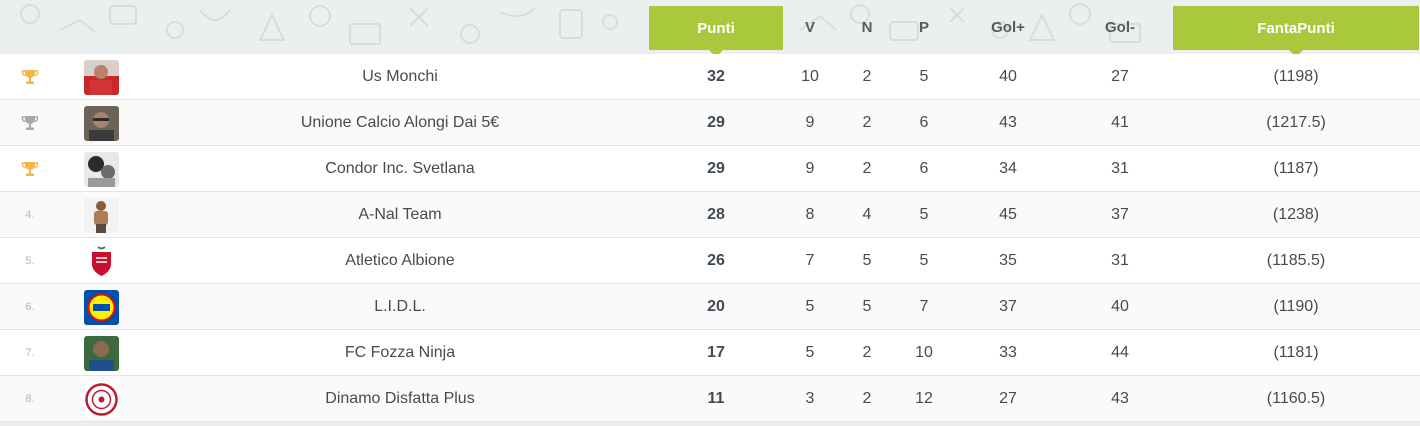  Describe the element at coordinates (1008, 260) in the screenshot. I see `cell-gol-plus: 35` at that location.